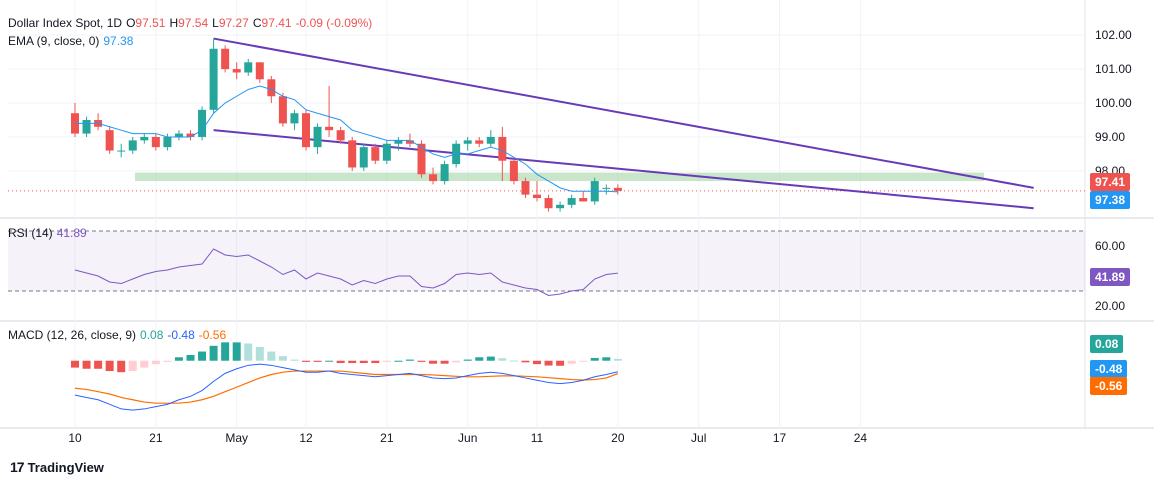 The width and height of the screenshot is (1154, 485). What do you see at coordinates (30, 233) in the screenshot?
I see `rsi-label: RSI (14)` at bounding box center [30, 233].